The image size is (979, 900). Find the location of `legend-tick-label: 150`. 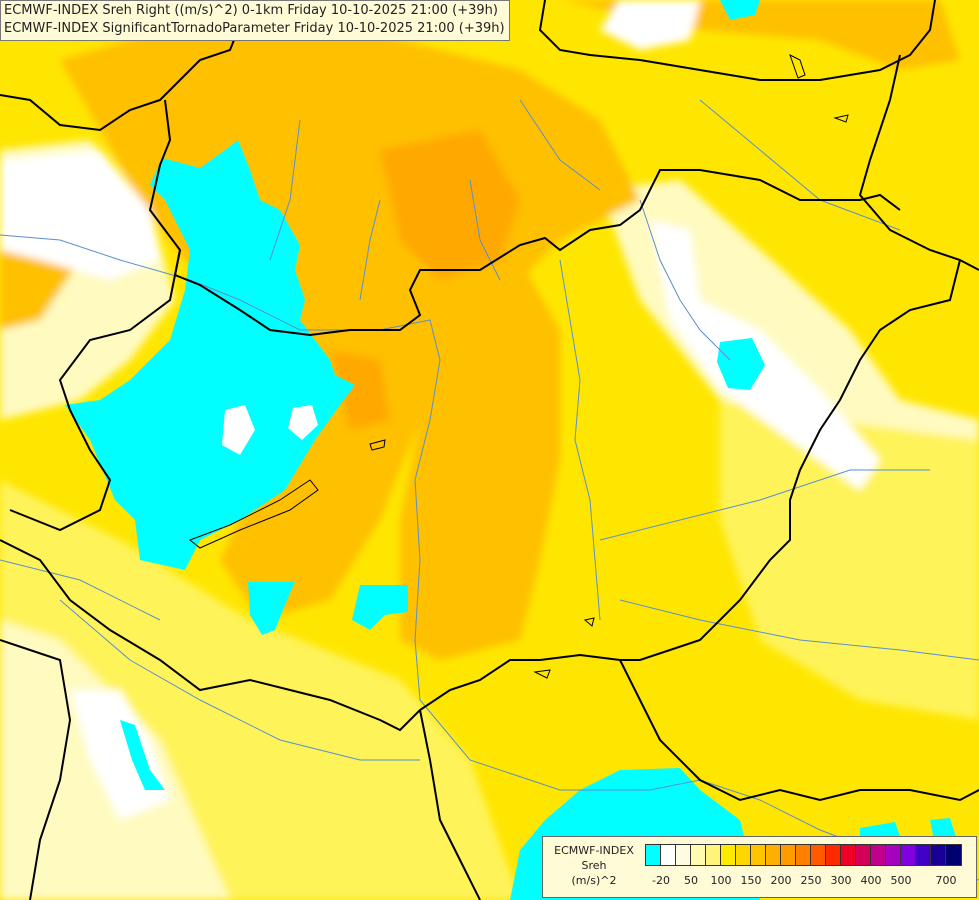

legend-tick-label: 150 is located at coordinates (751, 880).